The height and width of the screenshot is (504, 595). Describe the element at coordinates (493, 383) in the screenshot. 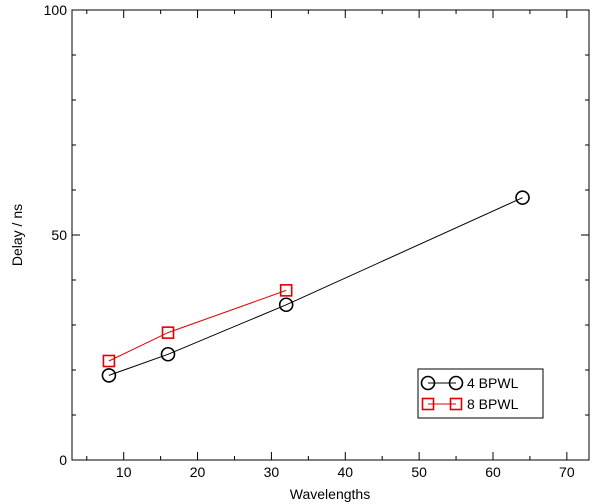

I see `legend-label: 4 BPWL` at that location.